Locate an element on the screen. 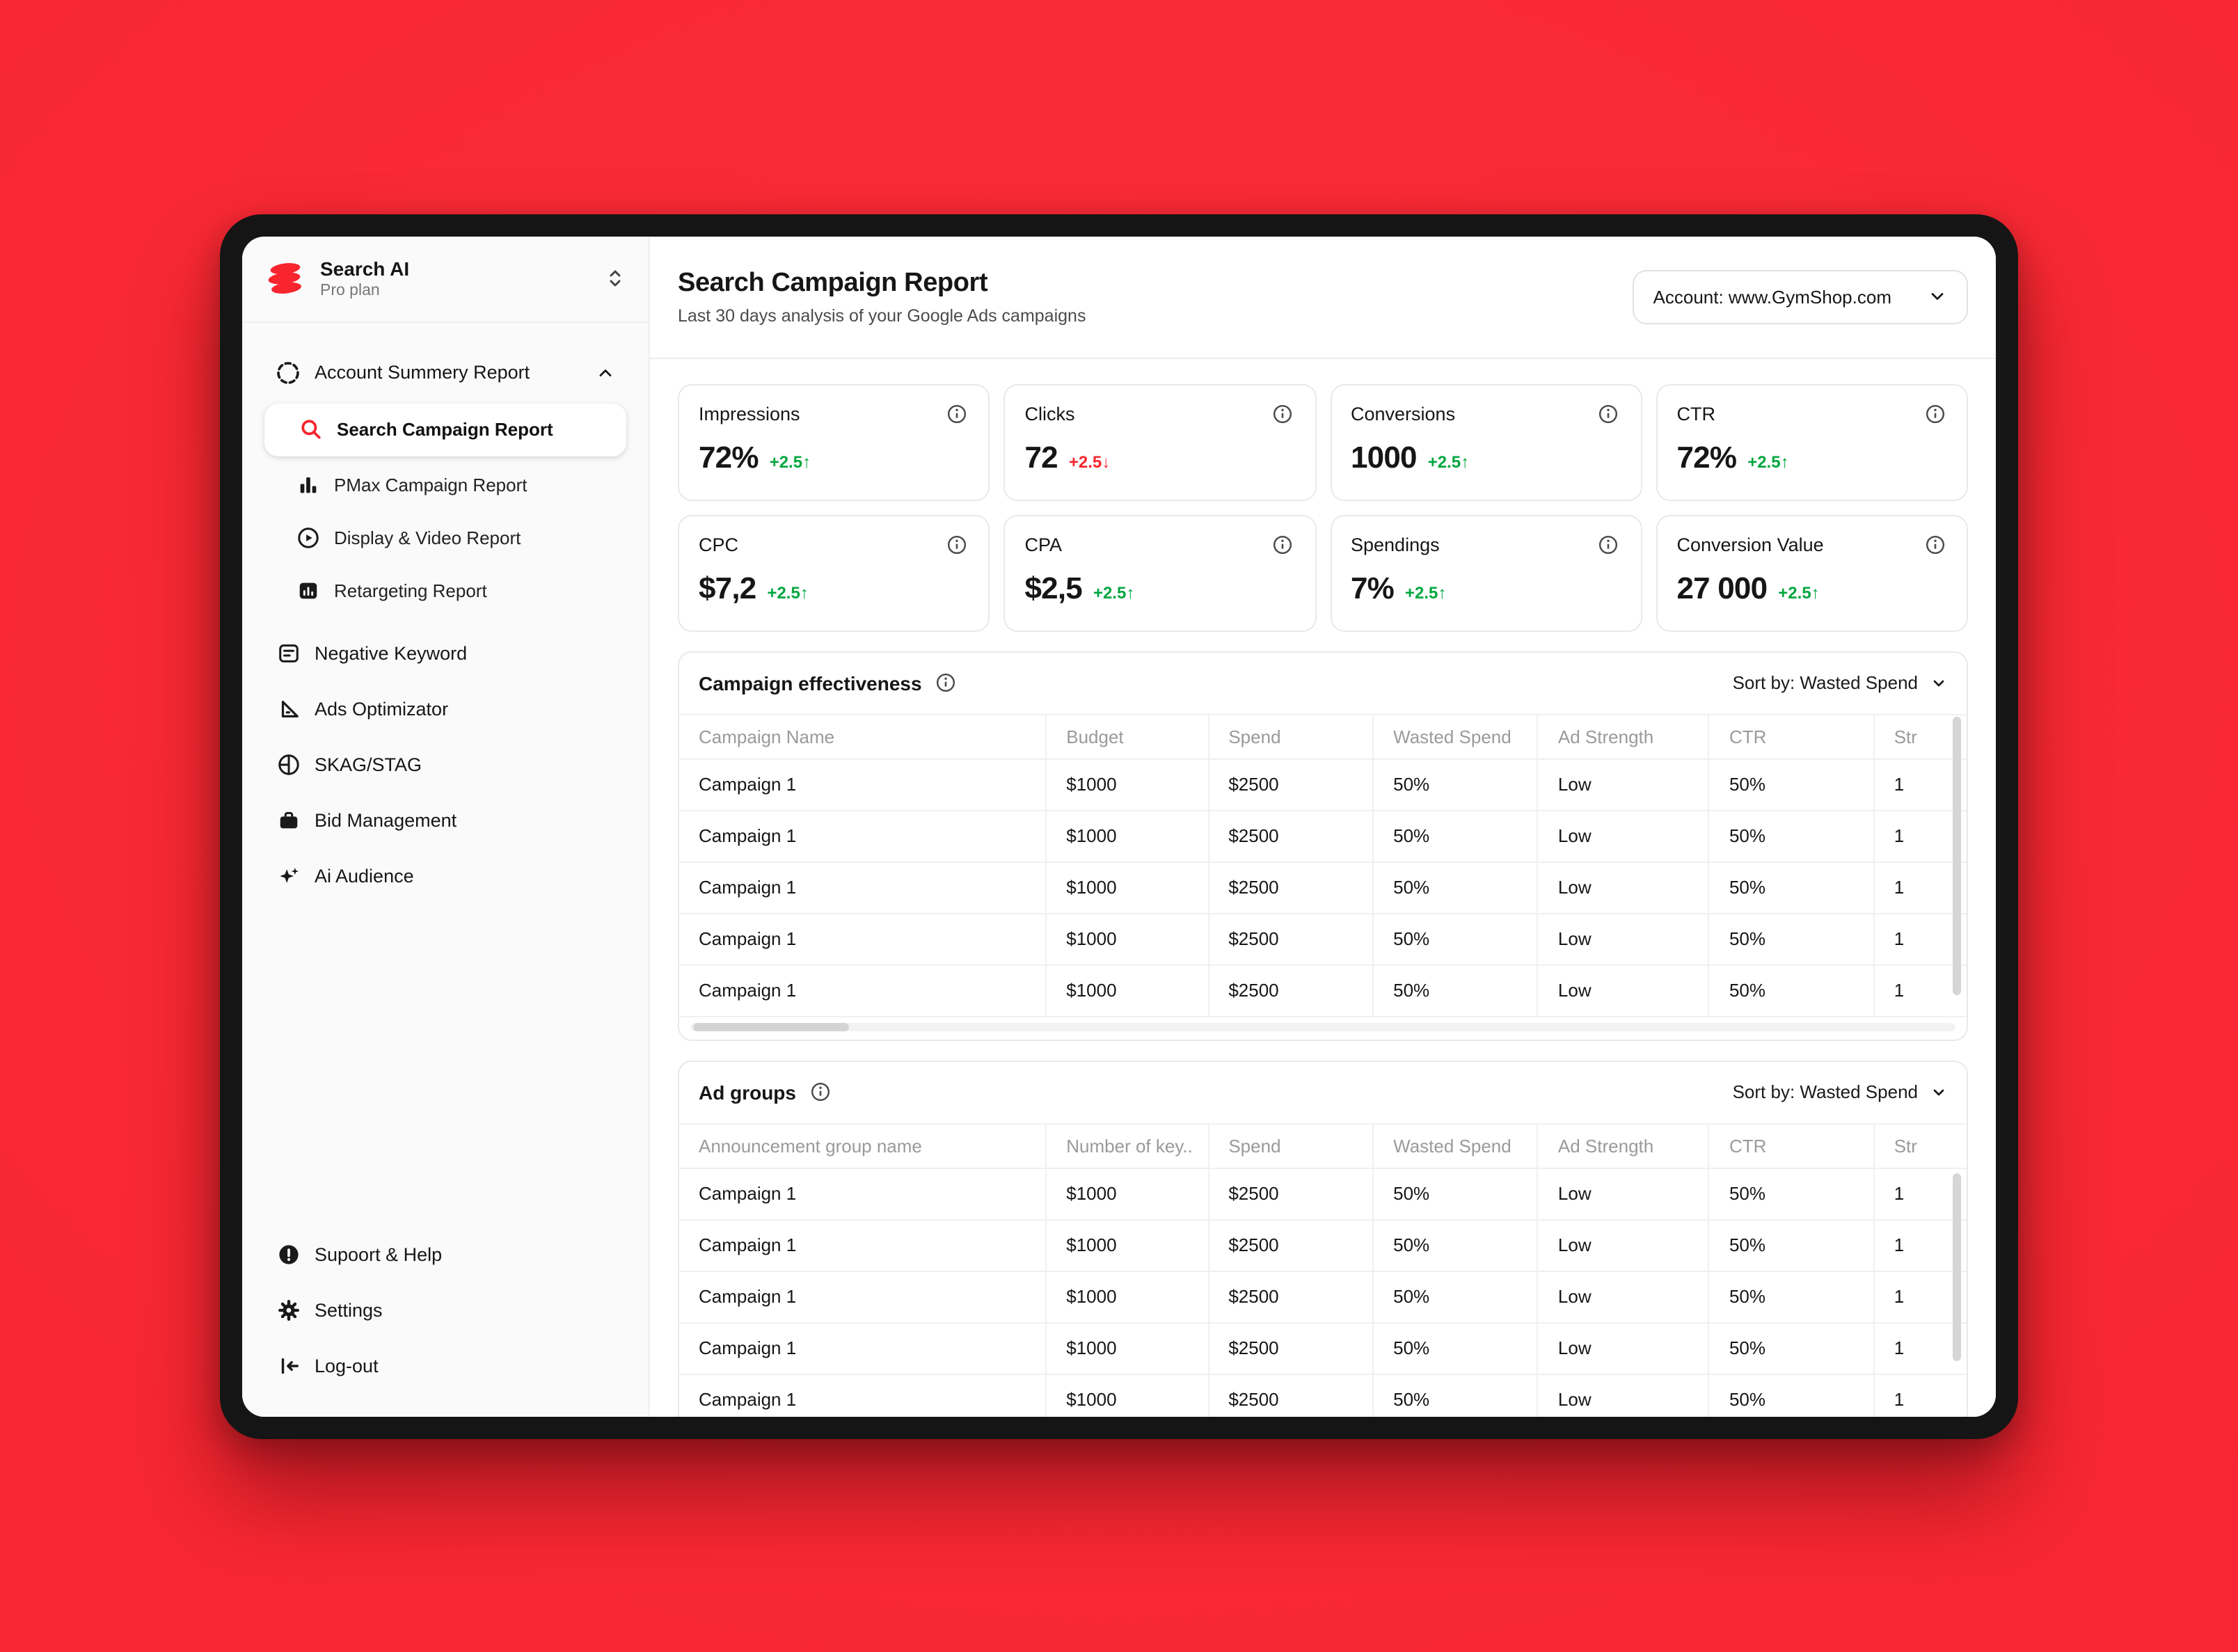 The image size is (2238, 1652). chevron-down-icon is located at coordinates (1939, 1091).